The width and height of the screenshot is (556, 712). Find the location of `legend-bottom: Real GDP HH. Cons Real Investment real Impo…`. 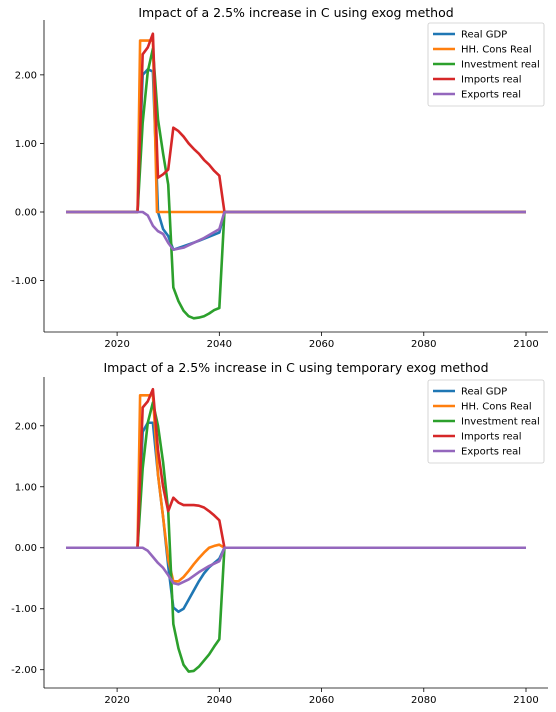

legend-bottom: Real GDP HH. Cons Real Investment real Impo… is located at coordinates (486, 421).